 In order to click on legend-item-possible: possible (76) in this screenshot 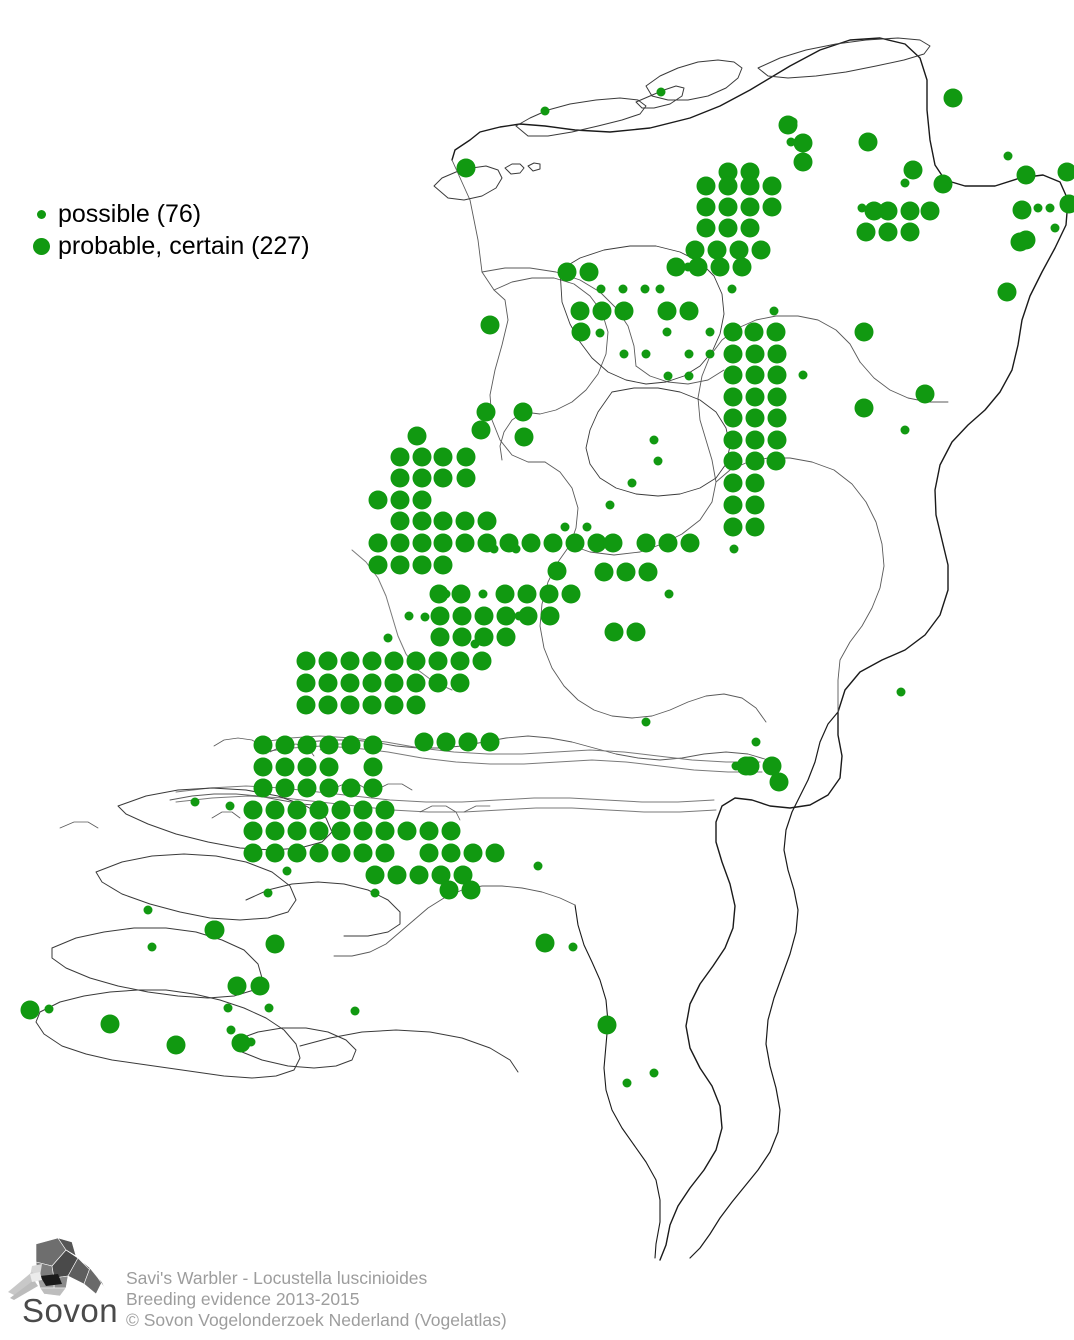, I will do `click(167, 214)`.